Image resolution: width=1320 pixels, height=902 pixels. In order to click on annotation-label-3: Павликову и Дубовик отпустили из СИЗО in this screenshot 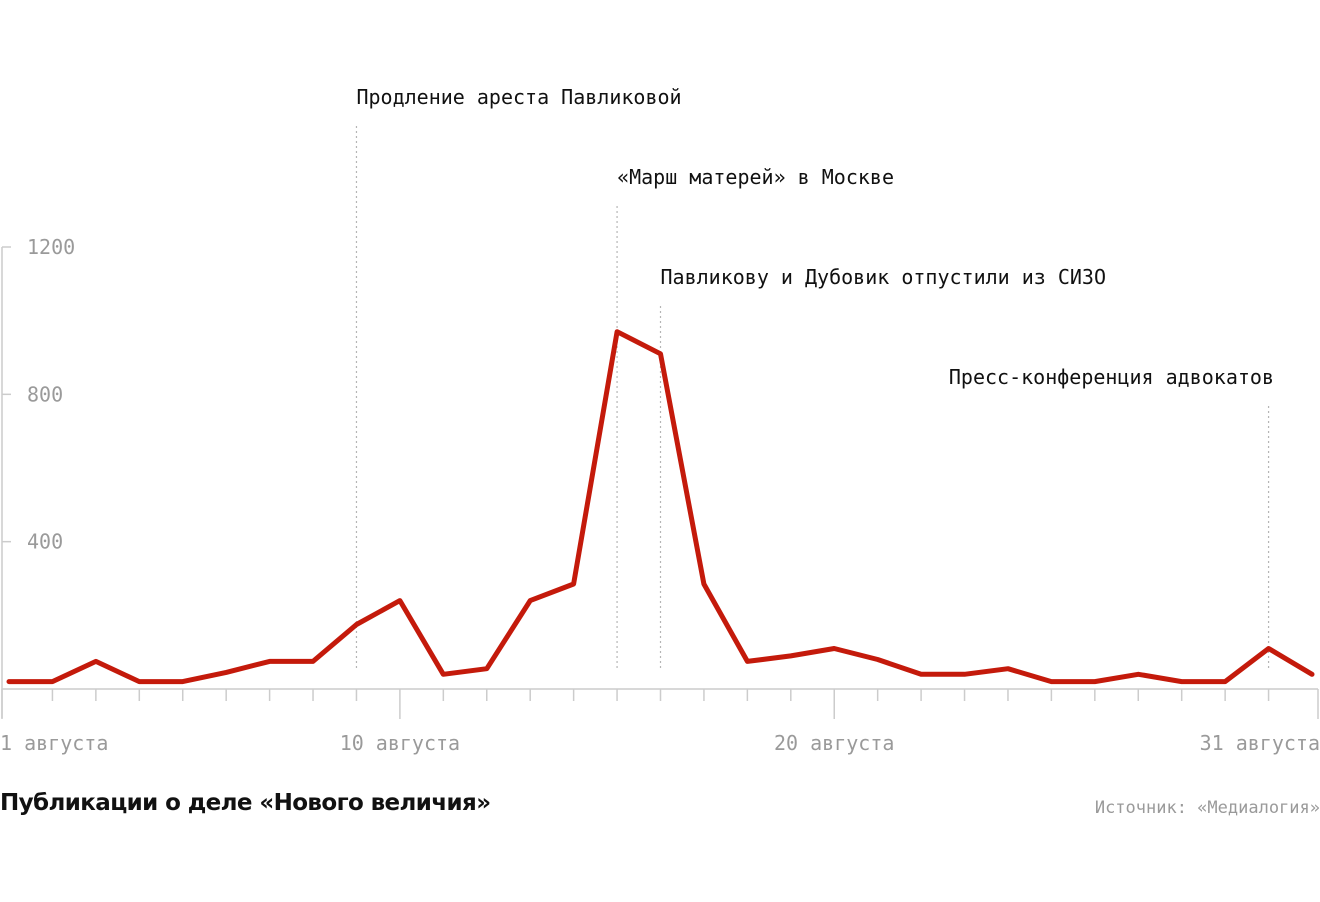, I will do `click(884, 277)`.